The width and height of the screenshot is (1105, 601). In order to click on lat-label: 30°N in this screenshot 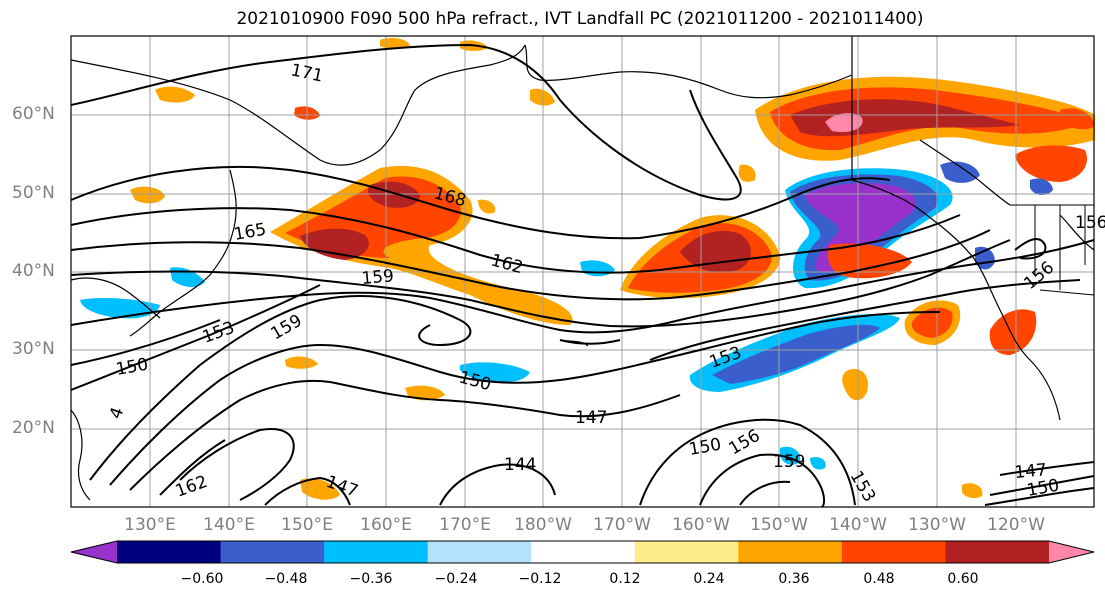, I will do `click(33, 349)`.